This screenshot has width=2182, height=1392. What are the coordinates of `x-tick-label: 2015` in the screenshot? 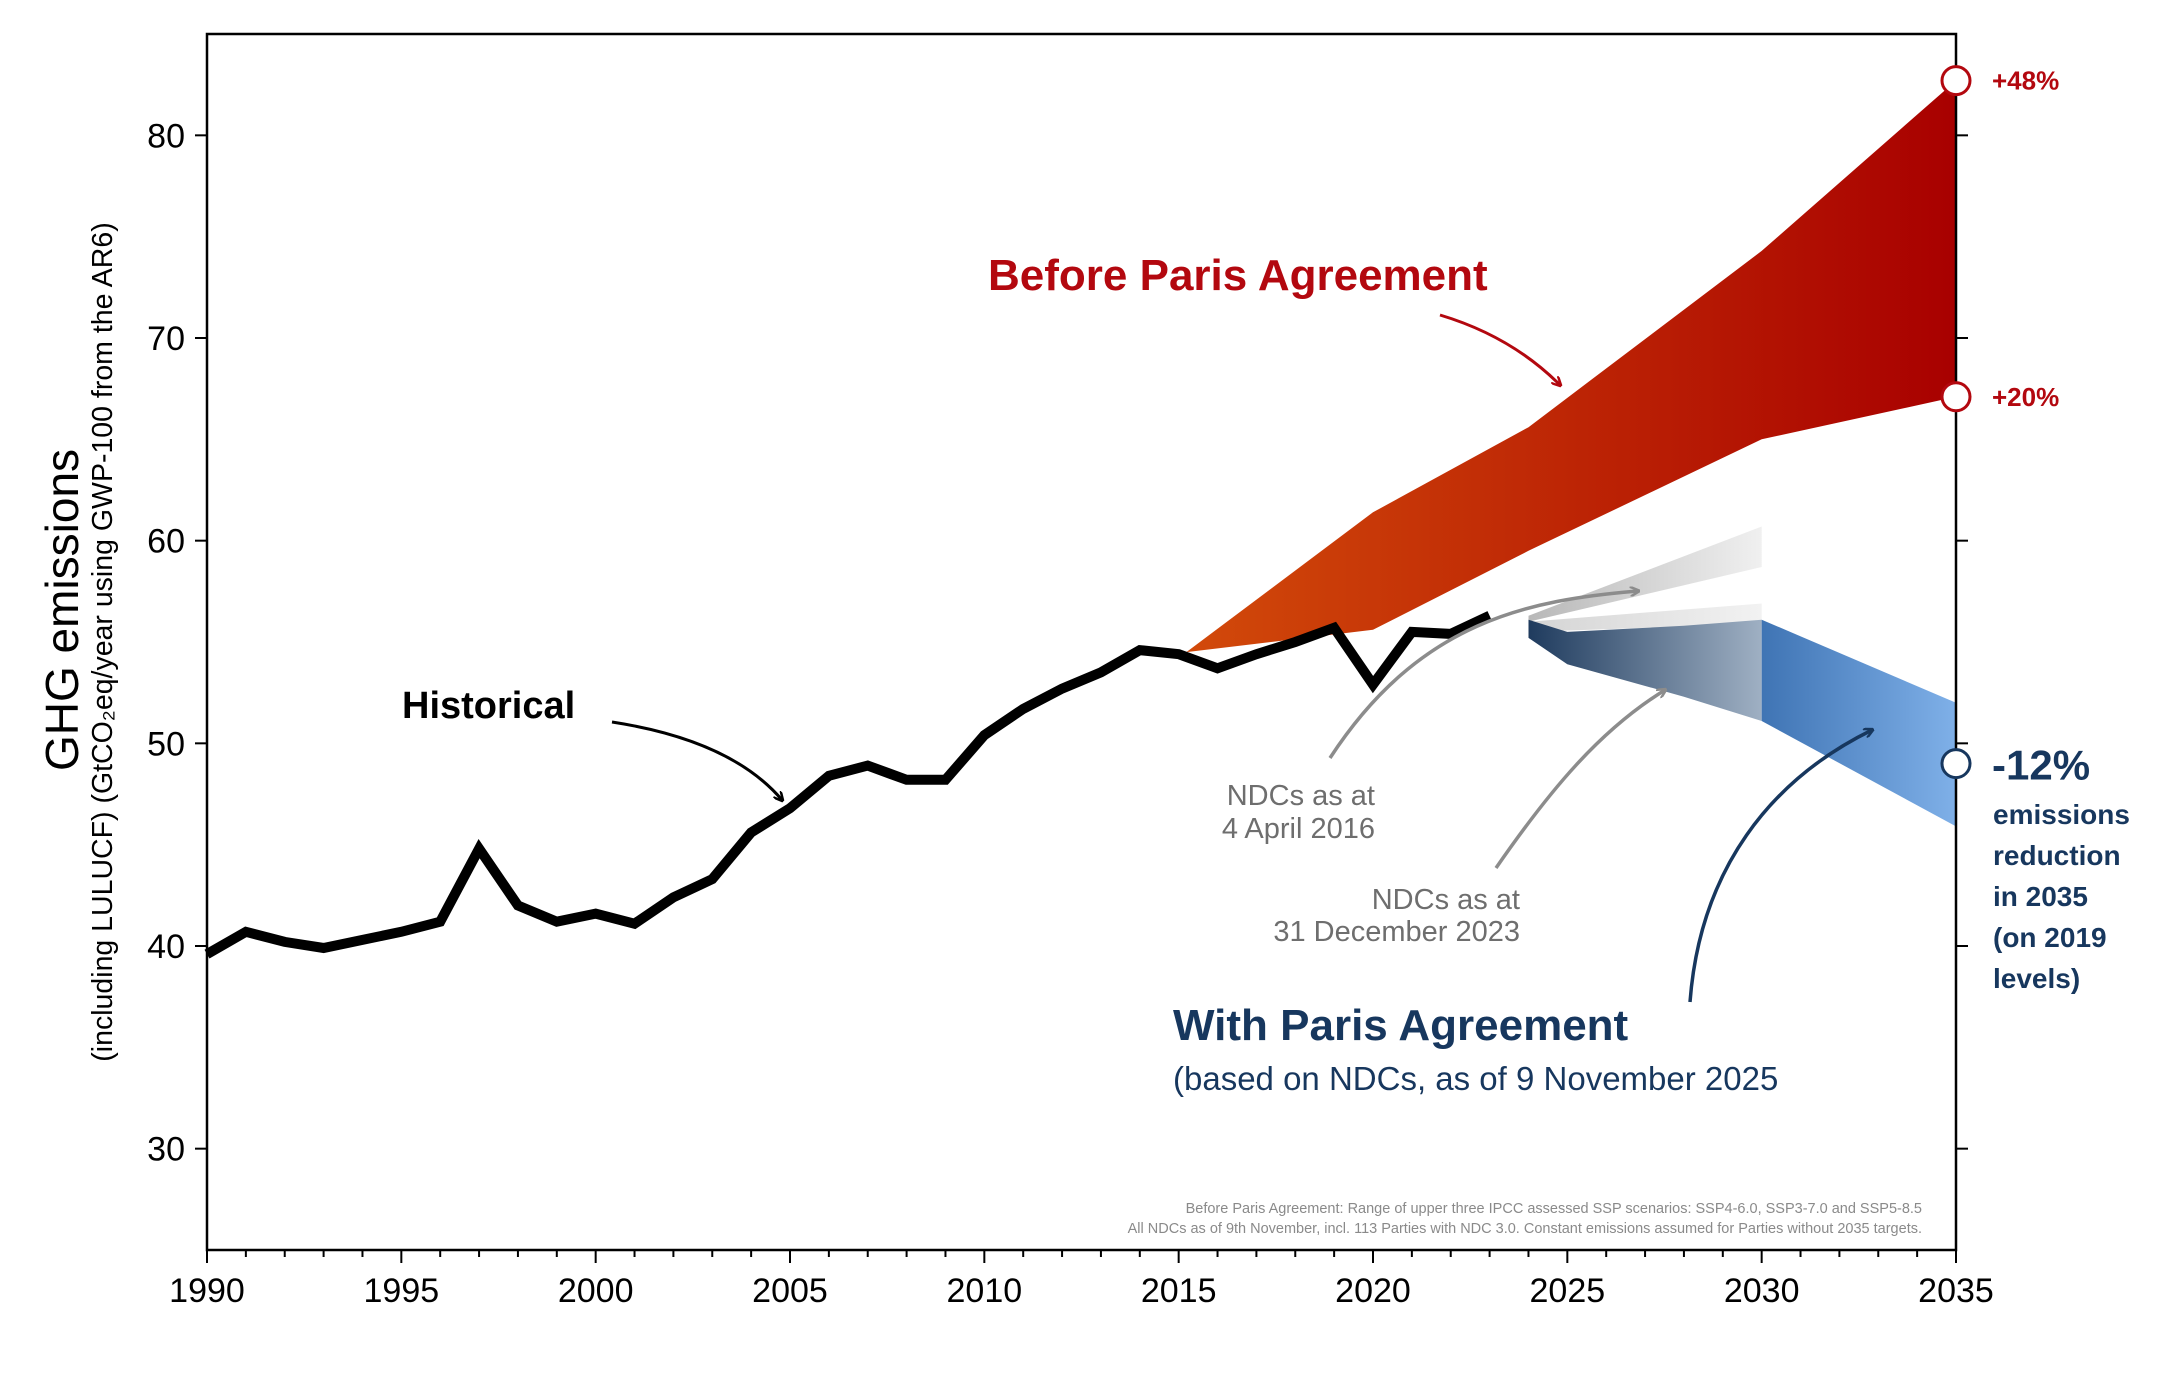 It's located at (1179, 1291).